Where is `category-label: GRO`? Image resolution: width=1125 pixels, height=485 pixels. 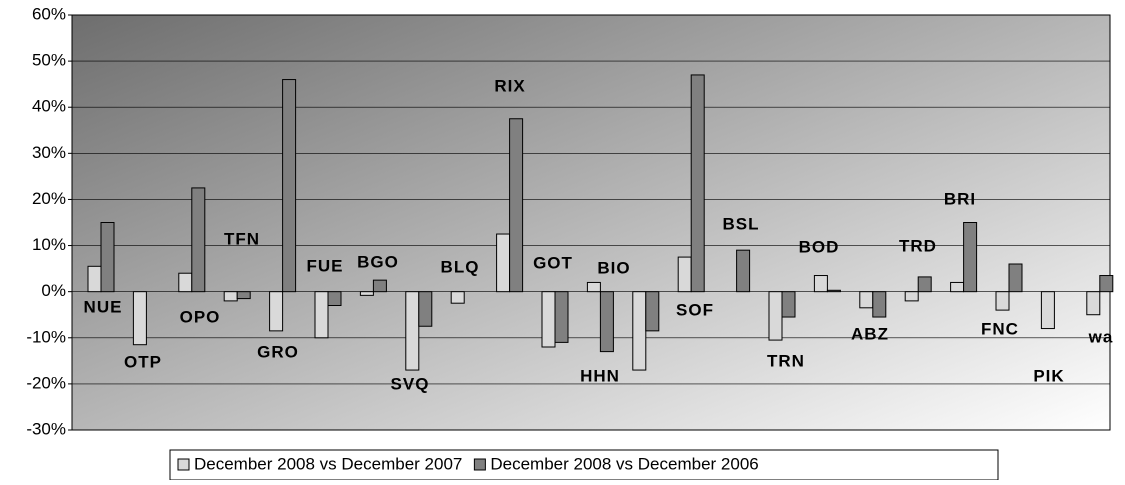
category-label: GRO is located at coordinates (278, 351).